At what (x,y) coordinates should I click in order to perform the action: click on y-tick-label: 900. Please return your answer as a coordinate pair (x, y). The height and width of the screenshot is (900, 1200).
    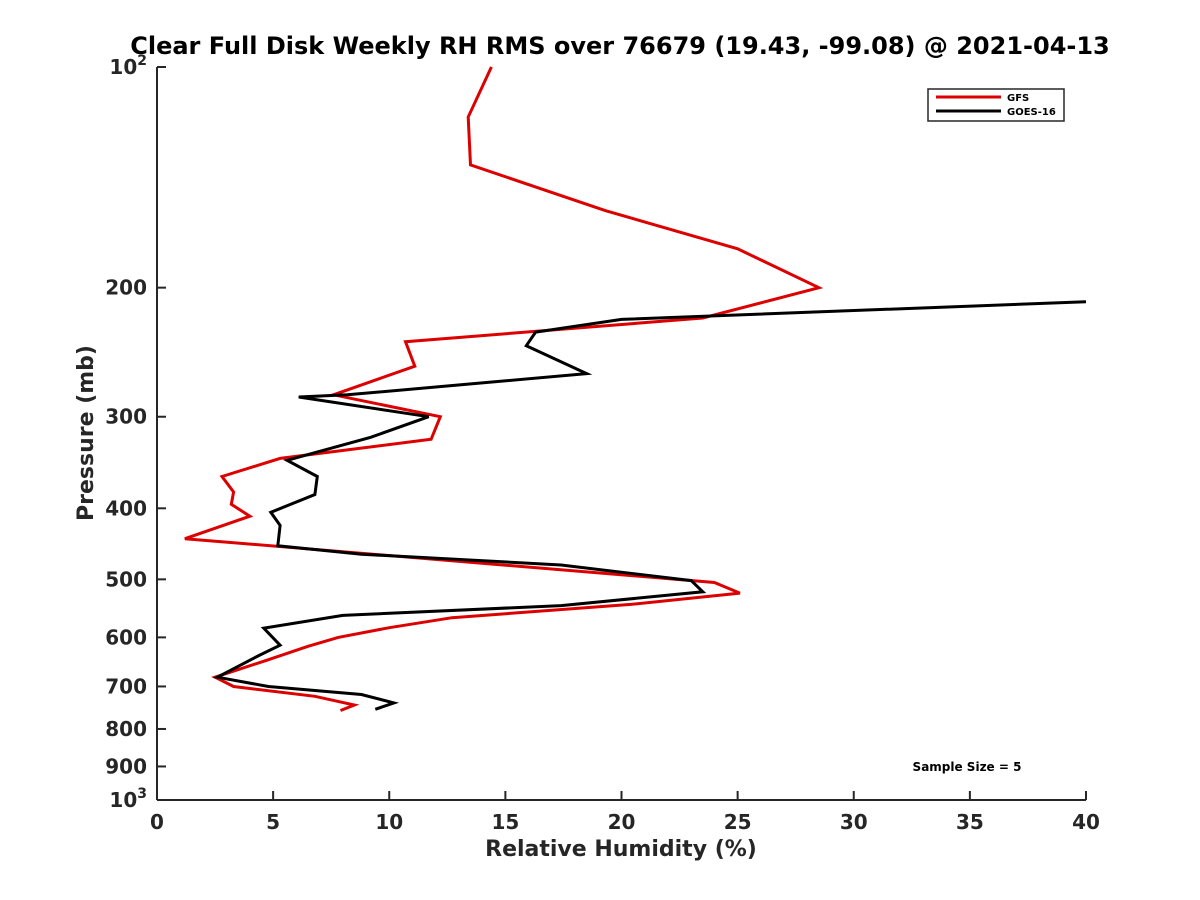
    Looking at the image, I should click on (126, 766).